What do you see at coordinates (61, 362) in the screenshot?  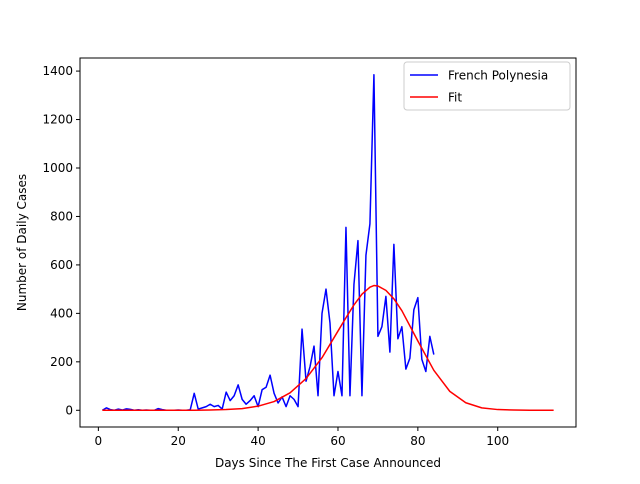 I see `y-tick-label: 200` at bounding box center [61, 362].